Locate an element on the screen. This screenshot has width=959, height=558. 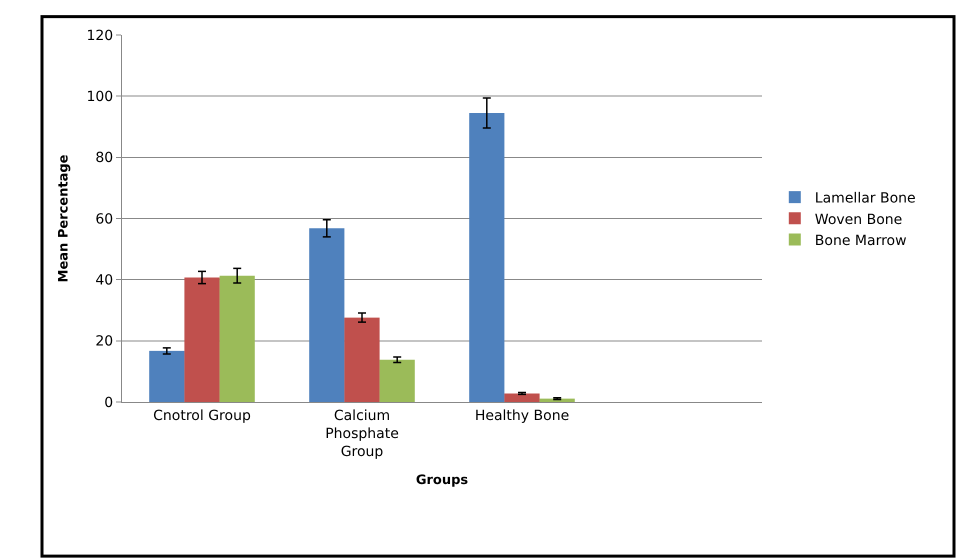
y-tick-label: 20 is located at coordinates (104, 342).